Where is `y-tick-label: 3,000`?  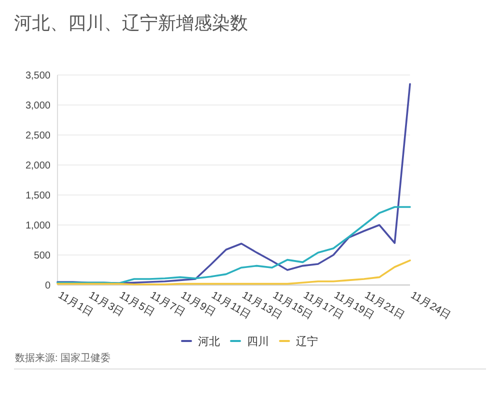
y-tick-label: 3,000 is located at coordinates (38, 106).